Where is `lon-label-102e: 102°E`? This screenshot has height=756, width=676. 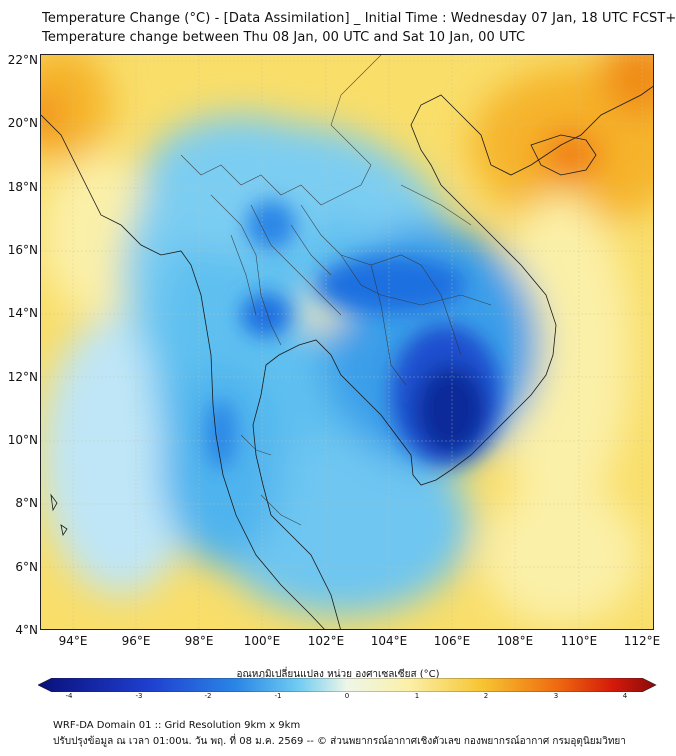 lon-label-102e: 102°E is located at coordinates (326, 641).